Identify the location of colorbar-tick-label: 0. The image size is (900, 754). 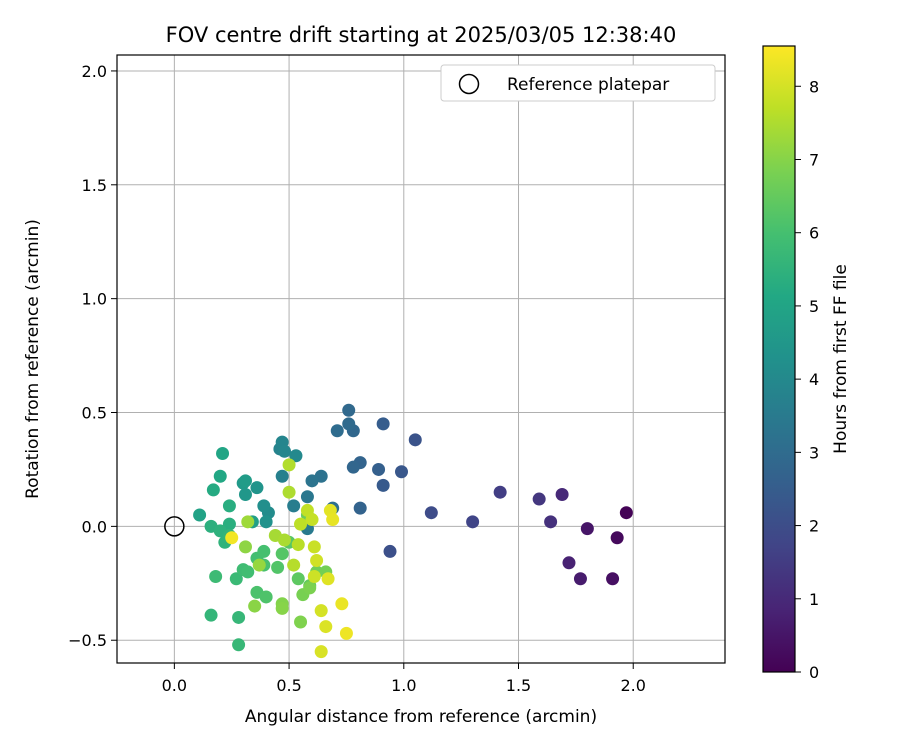
(814, 672).